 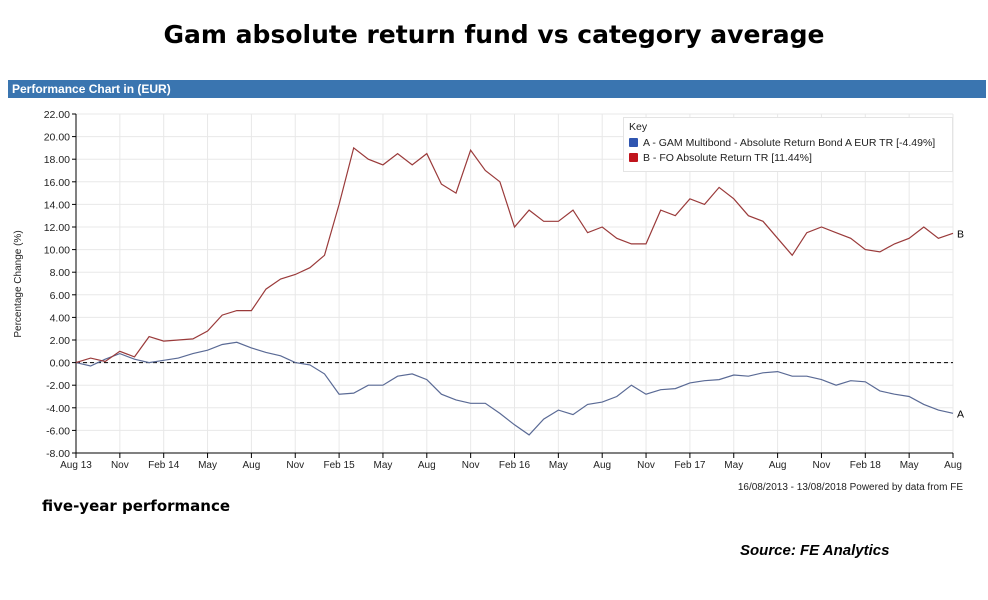 What do you see at coordinates (57, 251) in the screenshot?
I see `y-tick-label: 10.00` at bounding box center [57, 251].